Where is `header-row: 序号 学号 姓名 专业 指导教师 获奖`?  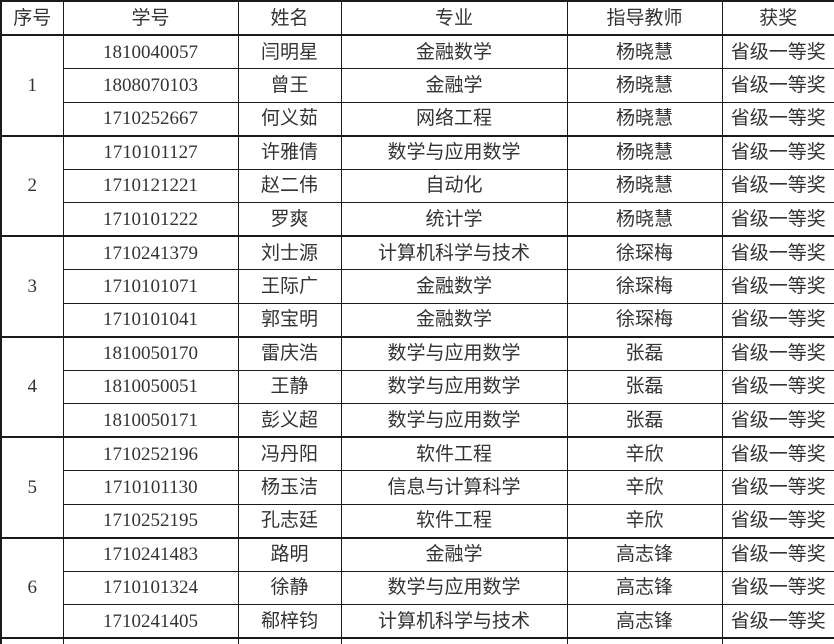
header-row: 序号 学号 姓名 专业 指导教师 获奖 is located at coordinates (417, 18).